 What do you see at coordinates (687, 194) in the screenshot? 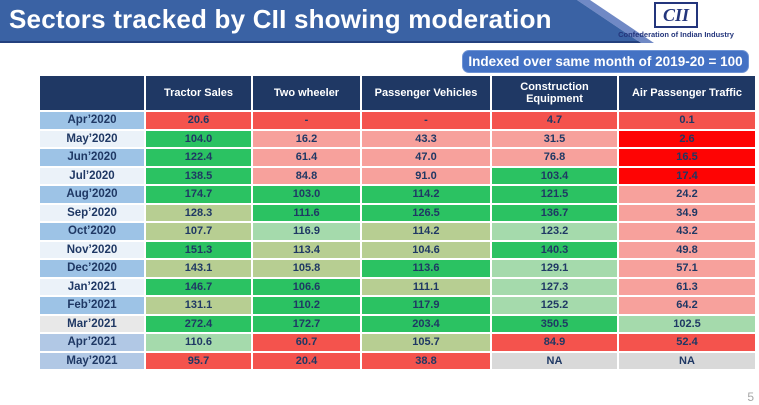
I see `table-cell: 24.2` at bounding box center [687, 194].